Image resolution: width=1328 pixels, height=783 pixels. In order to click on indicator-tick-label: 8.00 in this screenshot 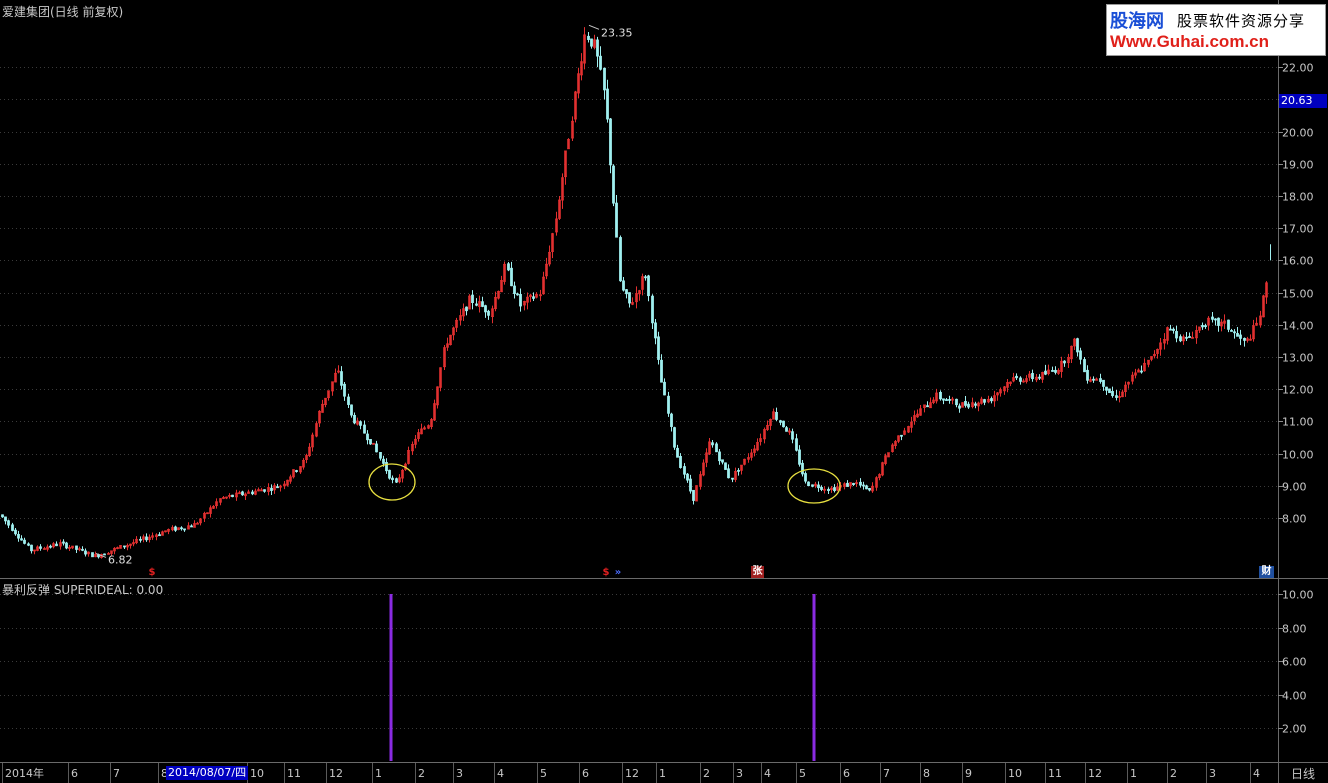, I will do `click(1294, 629)`.